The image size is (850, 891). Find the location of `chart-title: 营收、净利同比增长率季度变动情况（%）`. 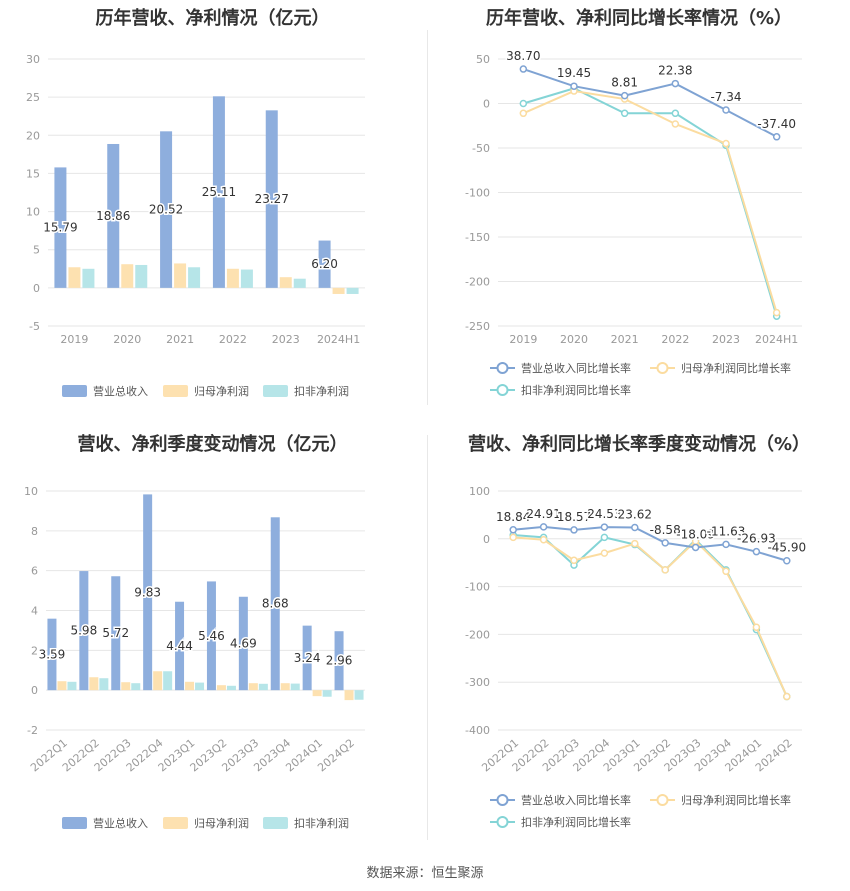

chart-title: 营收、净利同比增长率季度变动情况（%） is located at coordinates (639, 444).